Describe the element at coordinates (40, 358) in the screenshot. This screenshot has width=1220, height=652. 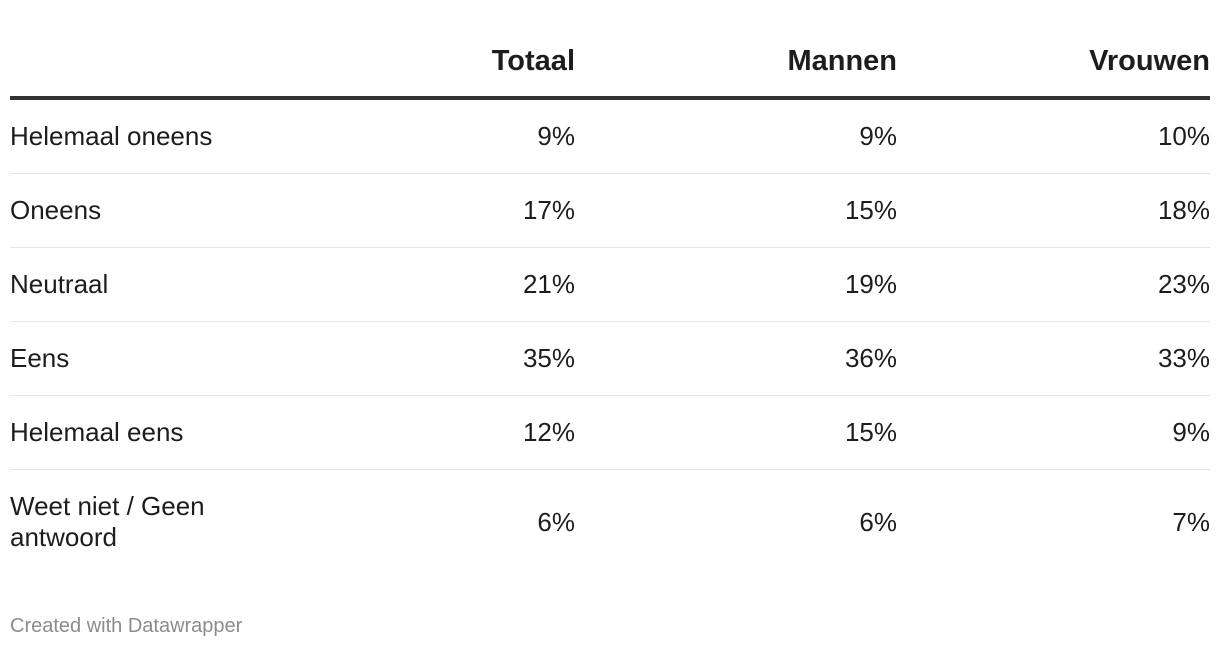
I see `row-label: Eens` at that location.